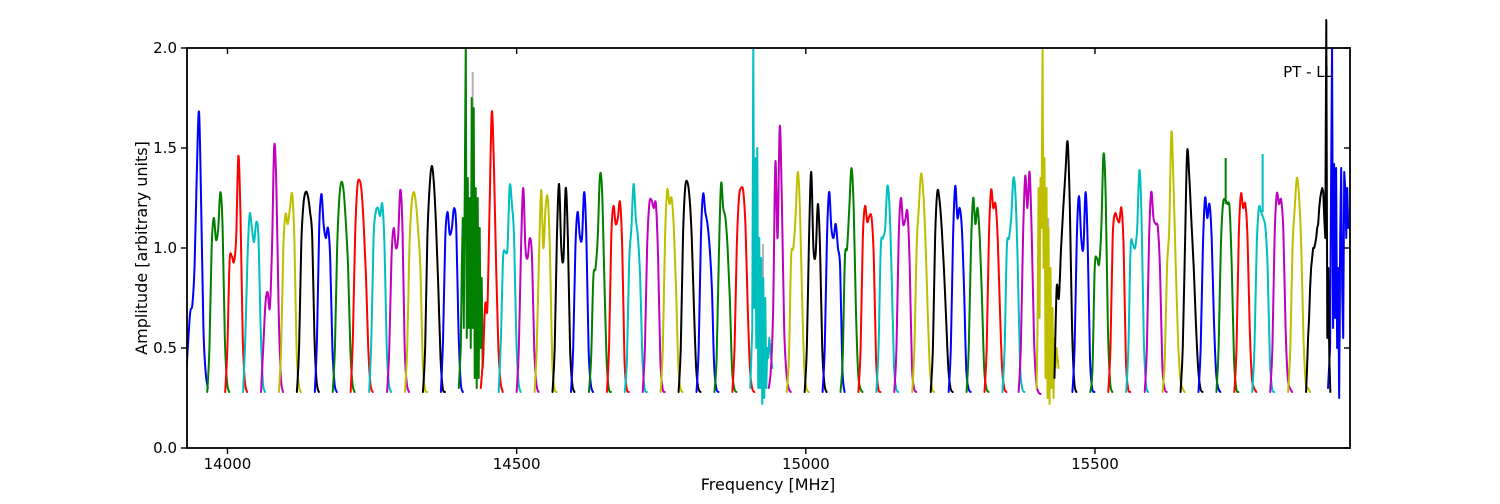 The height and width of the screenshot is (504, 1500). What do you see at coordinates (165, 448) in the screenshot?
I see `y-tick-label: 0.0` at bounding box center [165, 448].